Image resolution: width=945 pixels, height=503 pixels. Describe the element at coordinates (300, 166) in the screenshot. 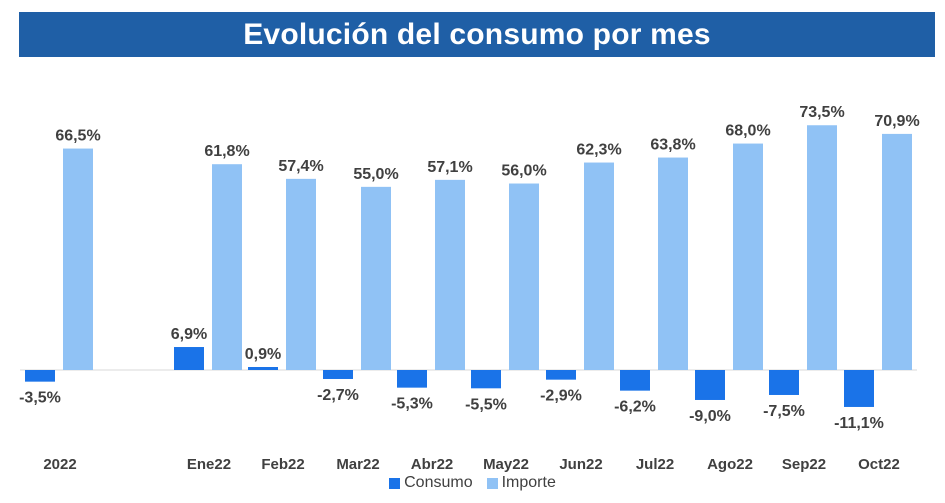

I see `data-label-importe-feb22: 57,4%` at that location.